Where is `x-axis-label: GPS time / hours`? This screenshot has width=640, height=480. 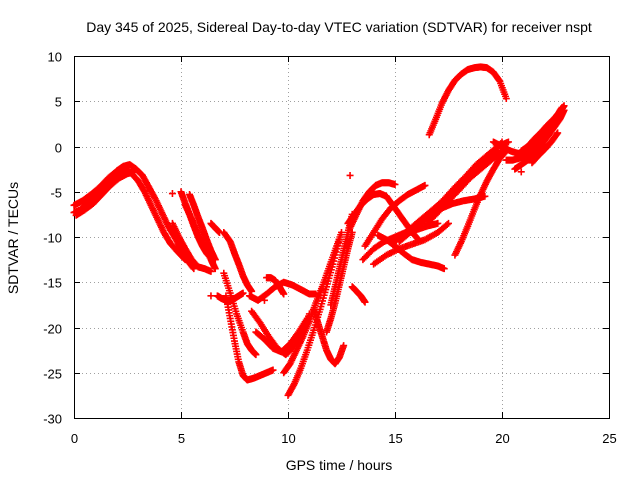 x-axis-label: GPS time / hours is located at coordinates (339, 465).